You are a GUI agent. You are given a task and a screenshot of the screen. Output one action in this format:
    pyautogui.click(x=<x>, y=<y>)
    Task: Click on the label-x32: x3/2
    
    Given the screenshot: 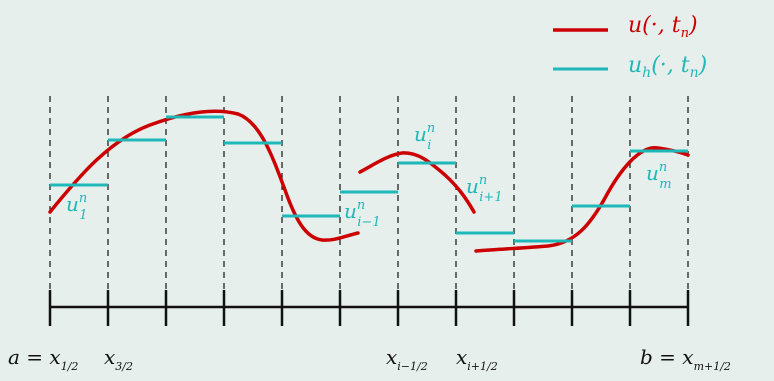 What is the action you would take?
    pyautogui.click(x=118, y=359)
    